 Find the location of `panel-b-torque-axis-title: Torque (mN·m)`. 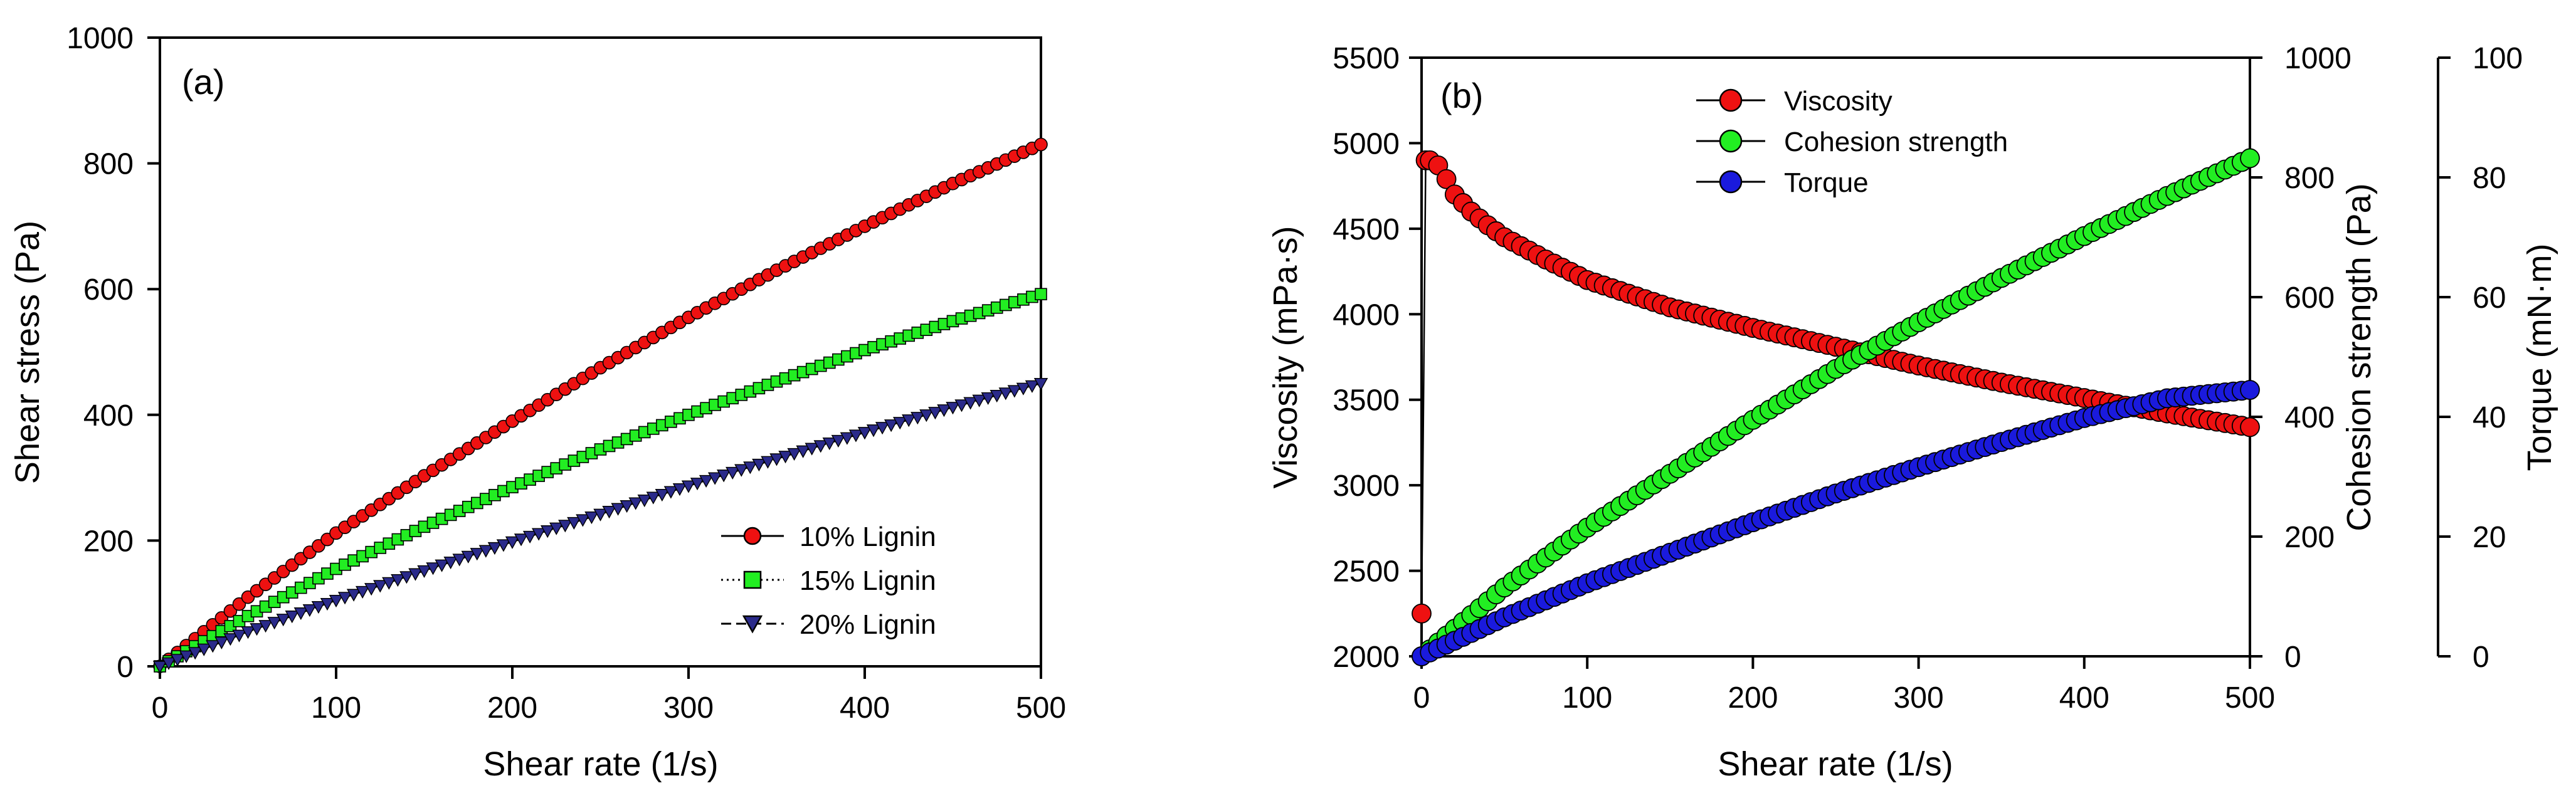

panel-b-torque-axis-title: Torque (mN·m) is located at coordinates (2539, 357).